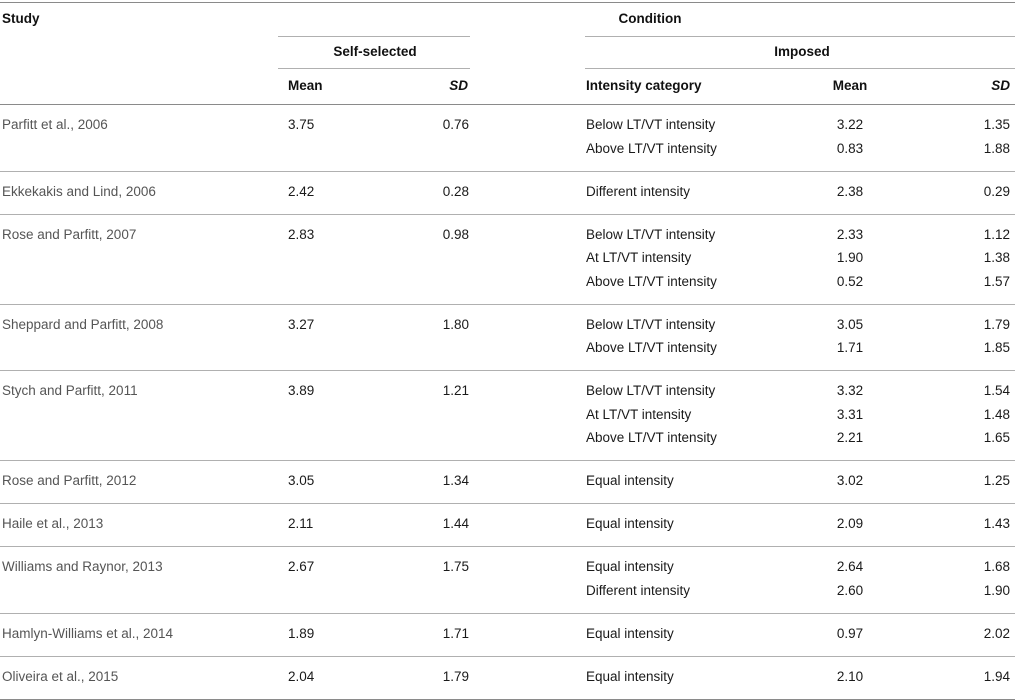 The width and height of the screenshot is (1015, 700). What do you see at coordinates (996, 148) in the screenshot?
I see `imposed-sd: 1.88` at bounding box center [996, 148].